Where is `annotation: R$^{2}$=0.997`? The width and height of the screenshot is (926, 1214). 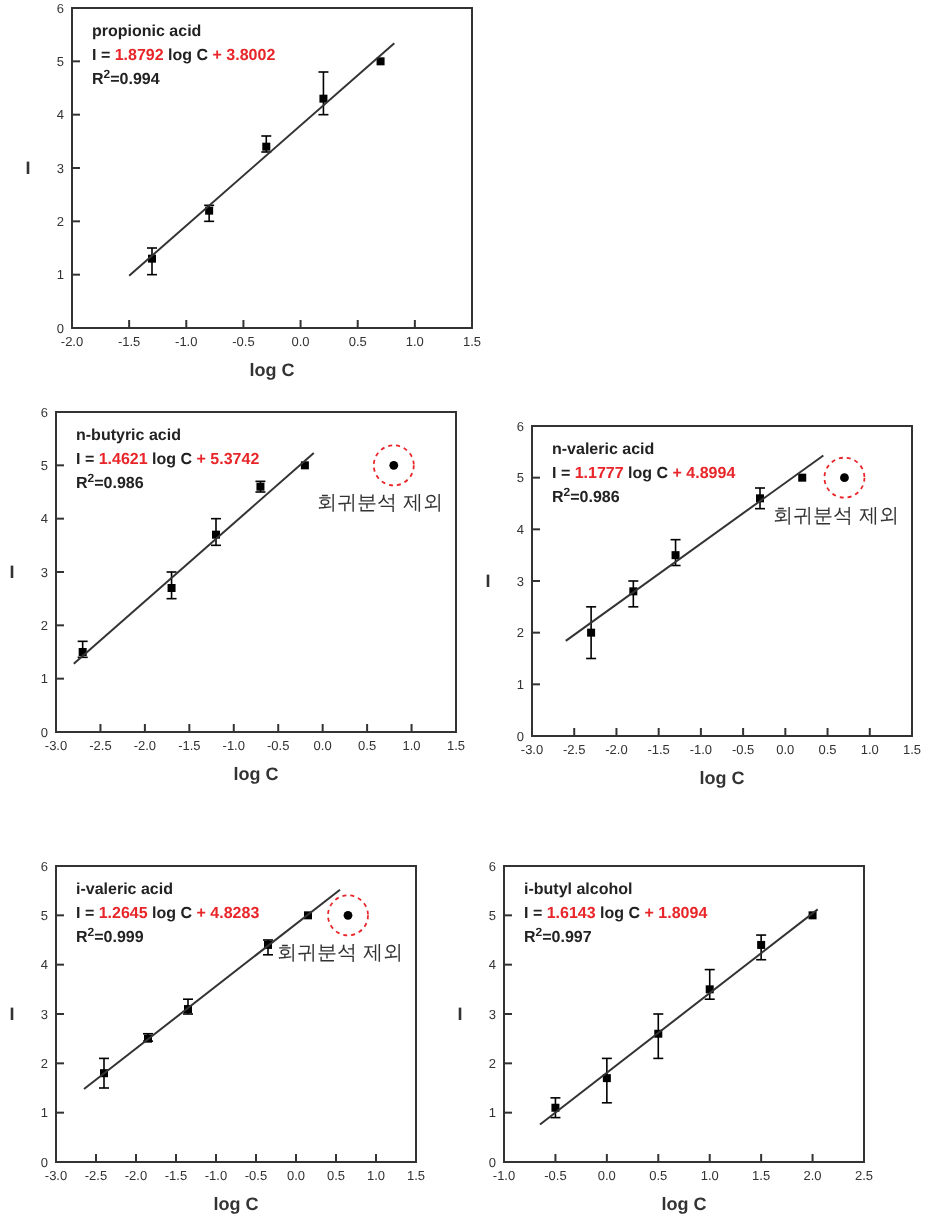 annotation: R$^{2}$=0.997 is located at coordinates (558, 936).